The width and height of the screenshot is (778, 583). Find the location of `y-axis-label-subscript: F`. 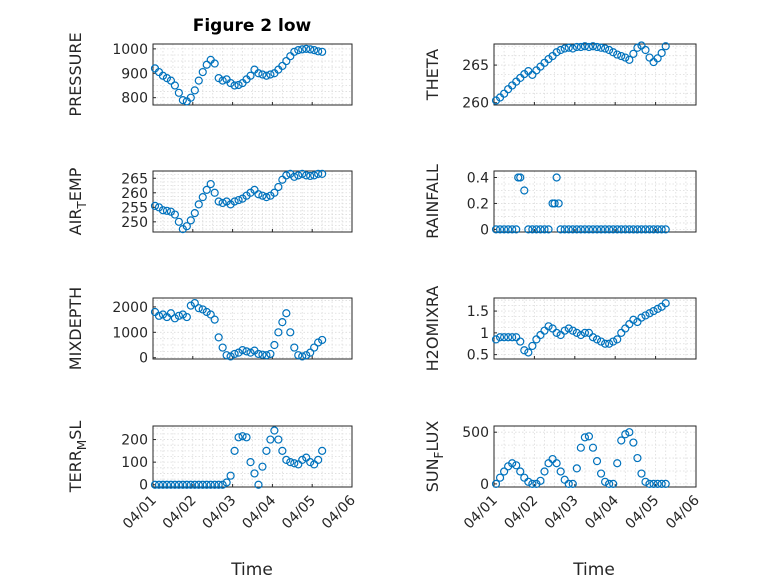

y-axis-label-subscript: F is located at coordinates (439, 454).